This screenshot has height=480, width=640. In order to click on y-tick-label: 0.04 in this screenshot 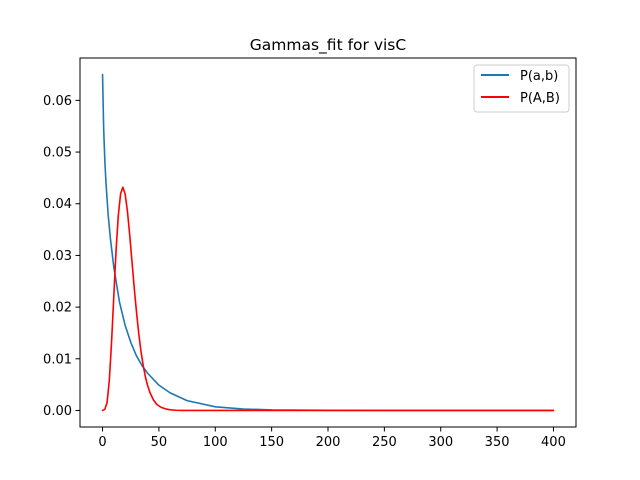, I will do `click(57, 204)`.